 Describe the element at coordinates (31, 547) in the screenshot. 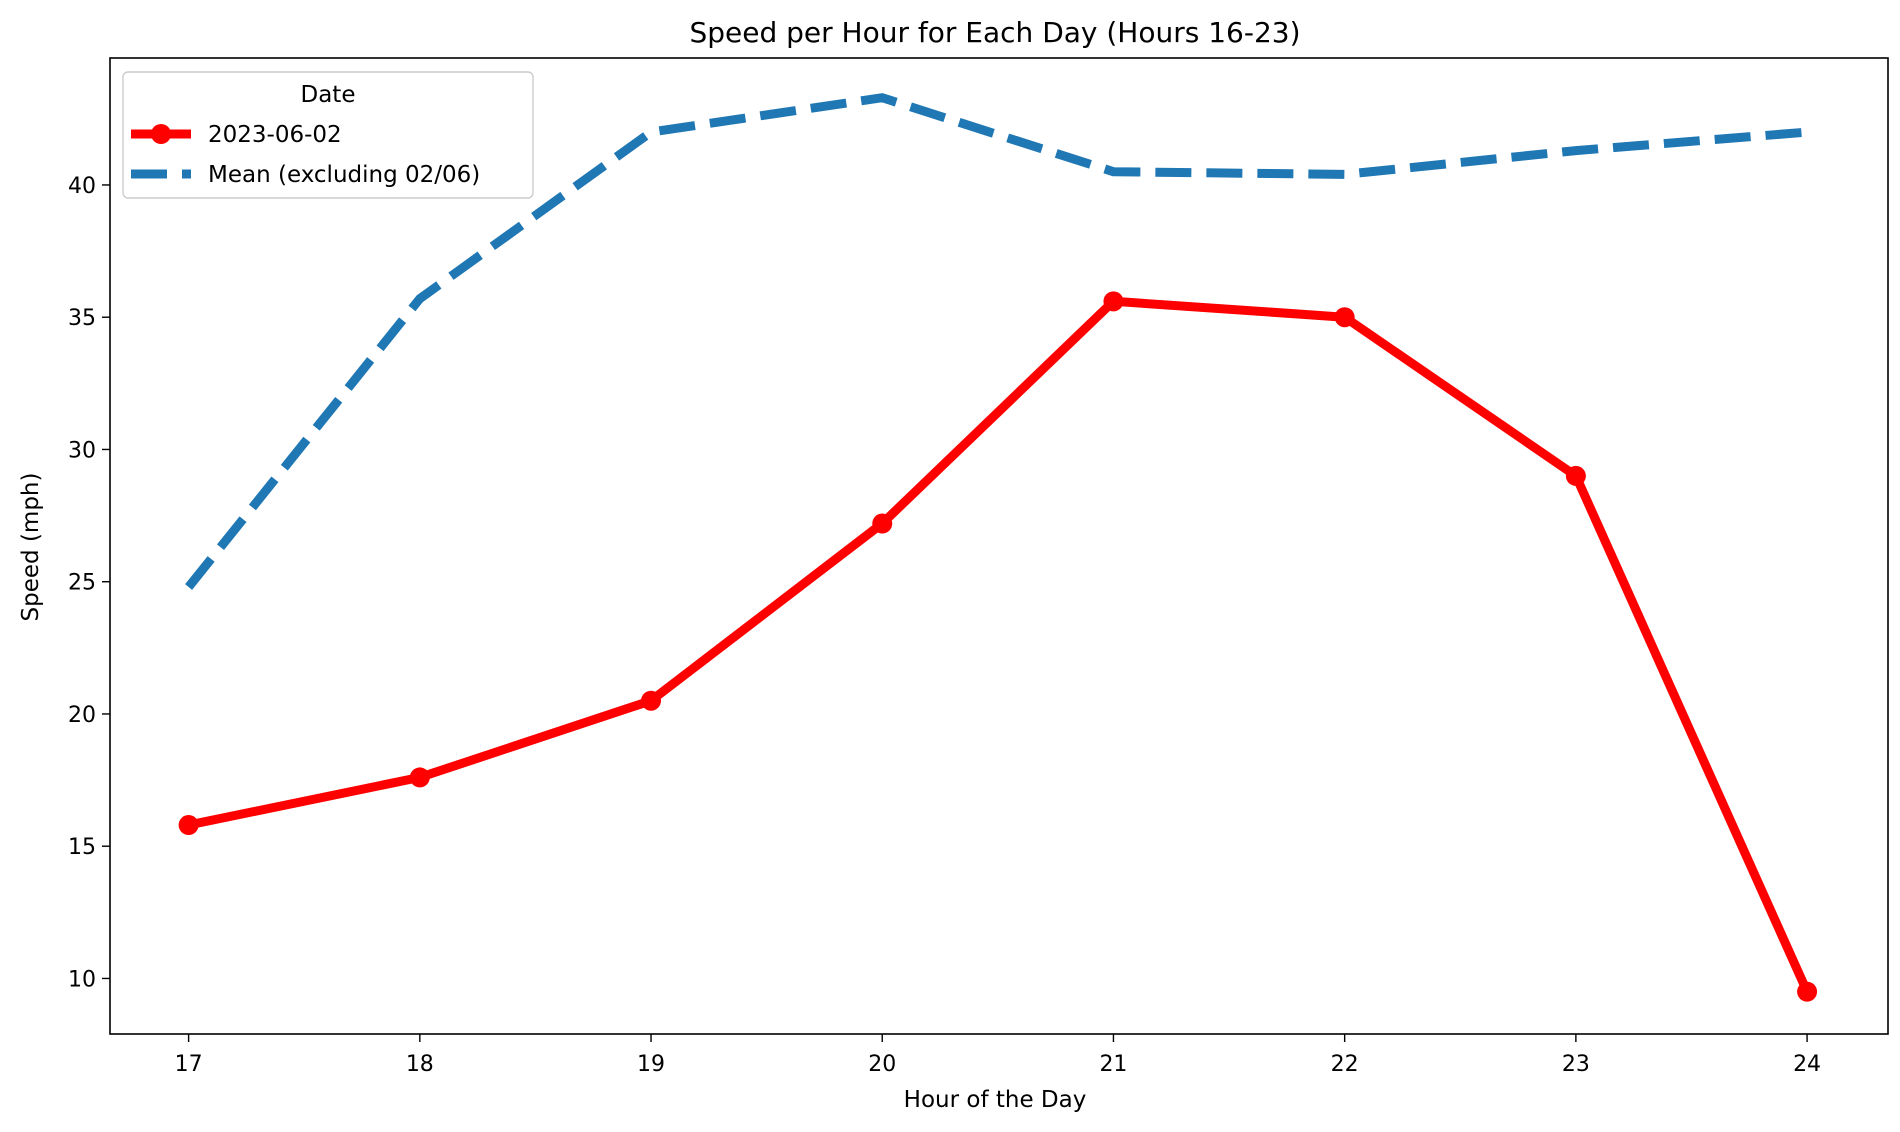

I see `y-axis-title: Speed (mph)` at that location.